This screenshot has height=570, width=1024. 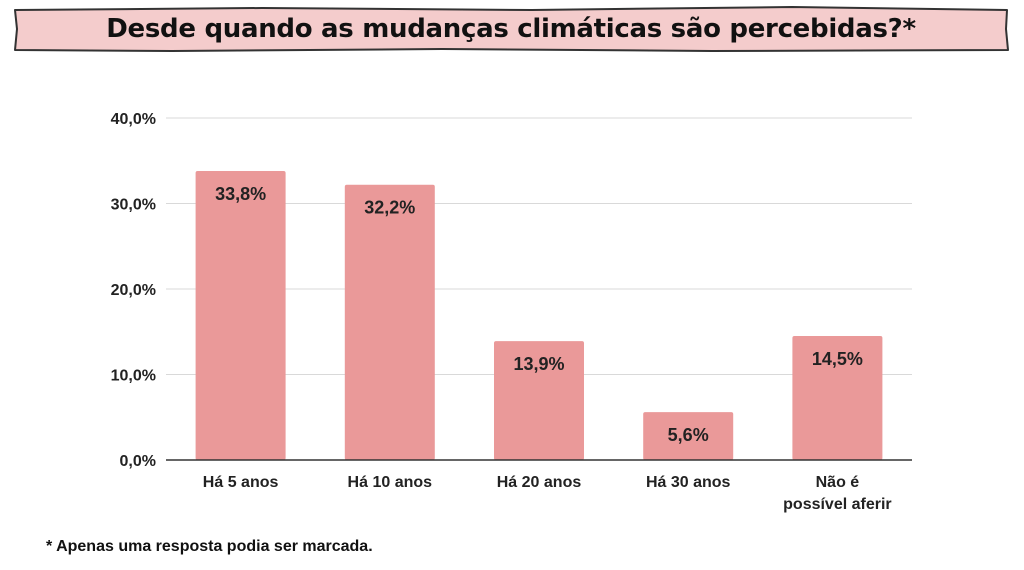 I want to click on x-tick-label: possível aferir, so click(x=837, y=504).